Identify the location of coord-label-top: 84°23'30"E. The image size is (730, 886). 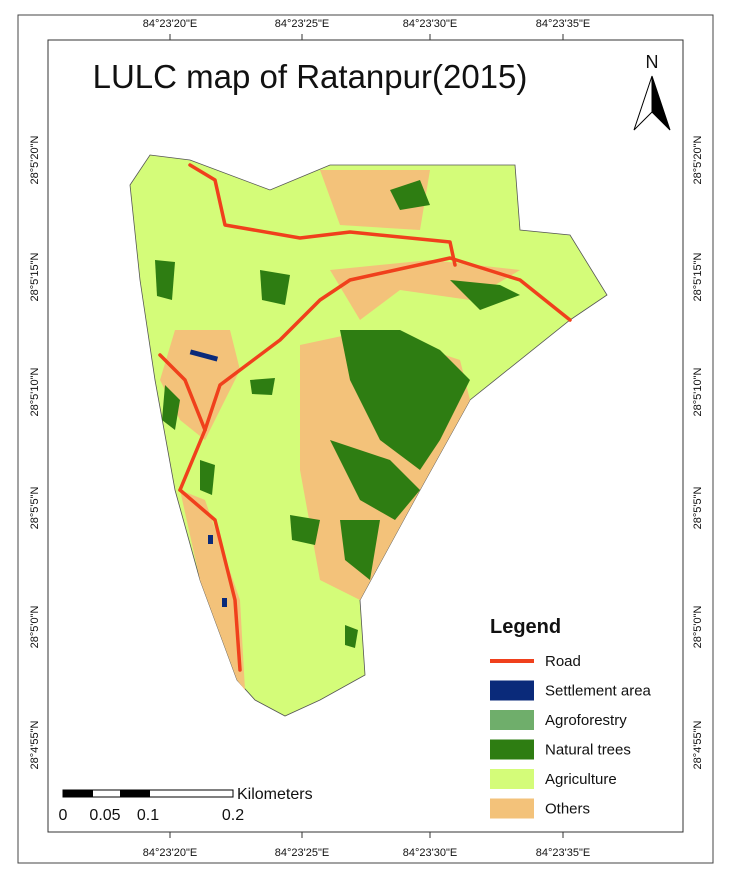
(430, 24).